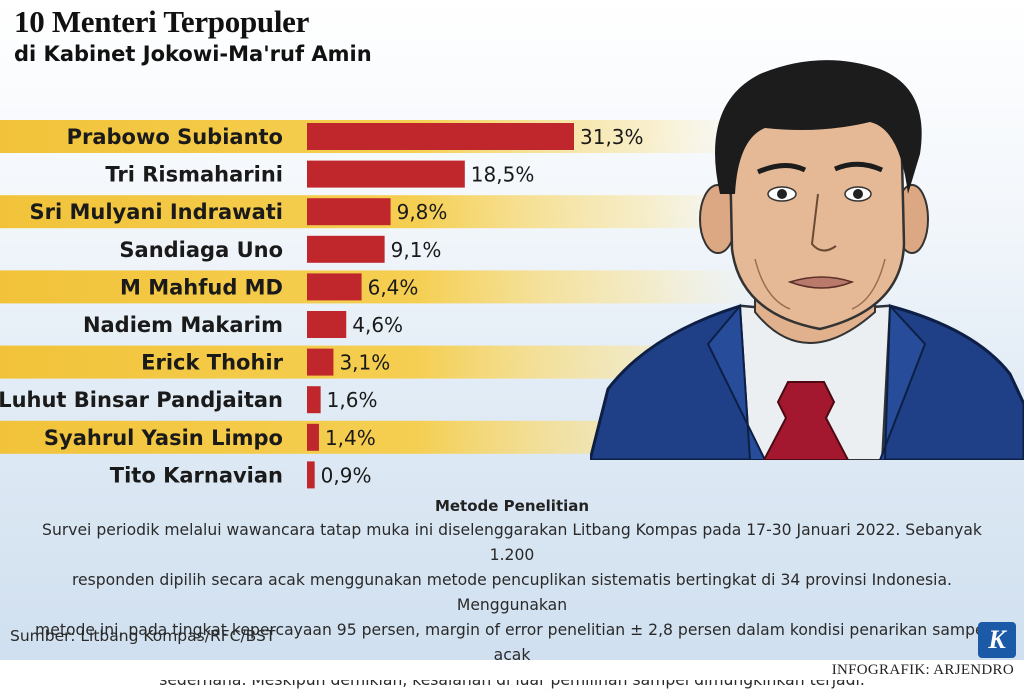 This screenshot has width=1024, height=693. I want to click on category-label: M Mahfud MD, so click(201, 287).